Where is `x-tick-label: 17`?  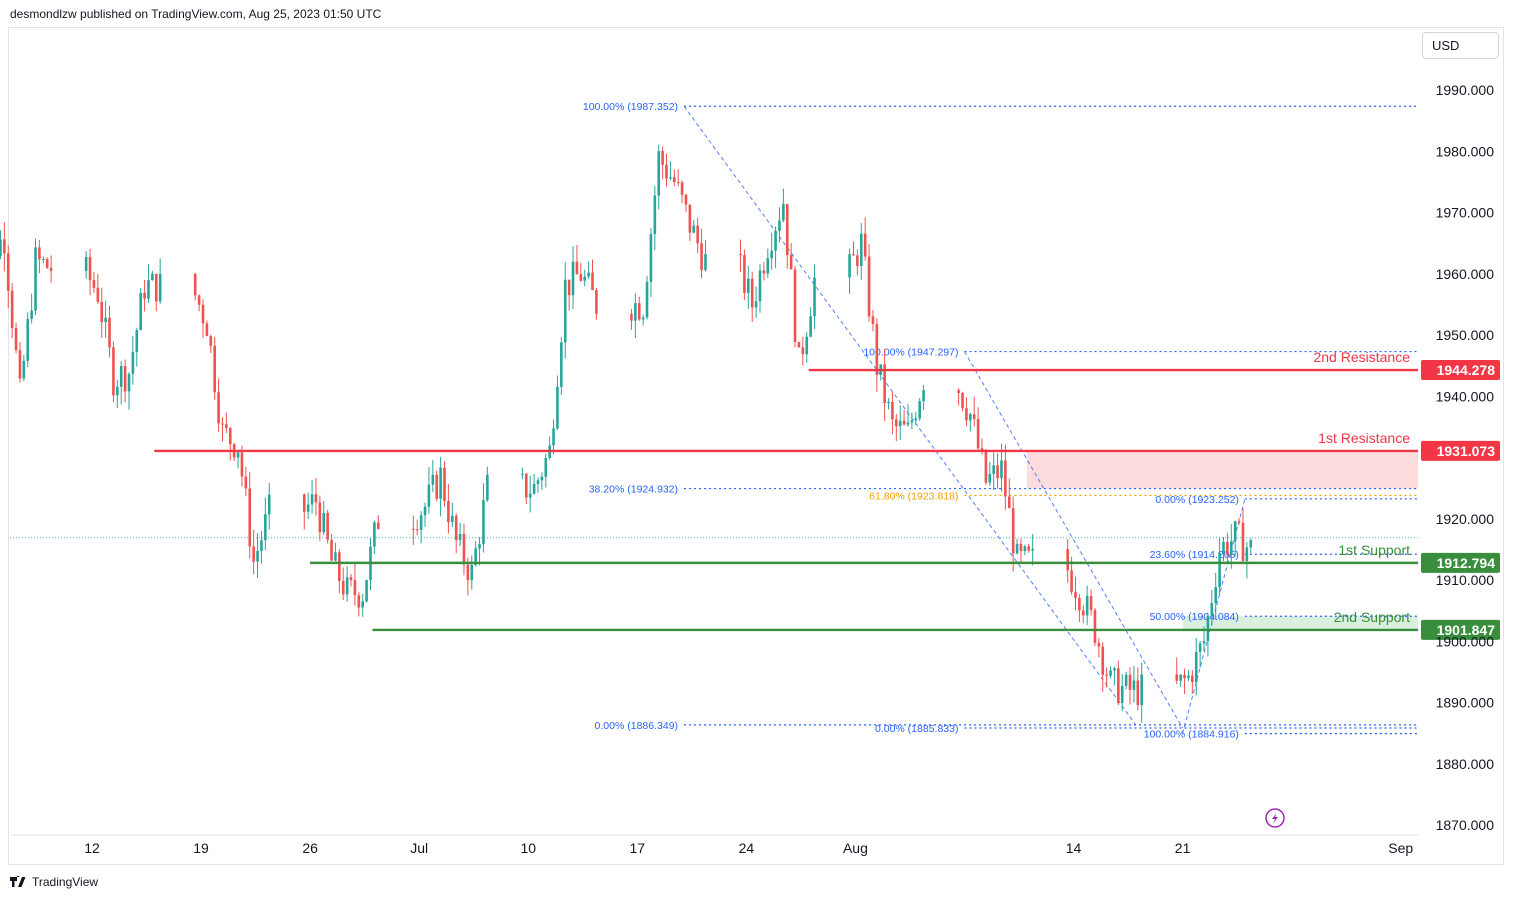 x-tick-label: 17 is located at coordinates (638, 848).